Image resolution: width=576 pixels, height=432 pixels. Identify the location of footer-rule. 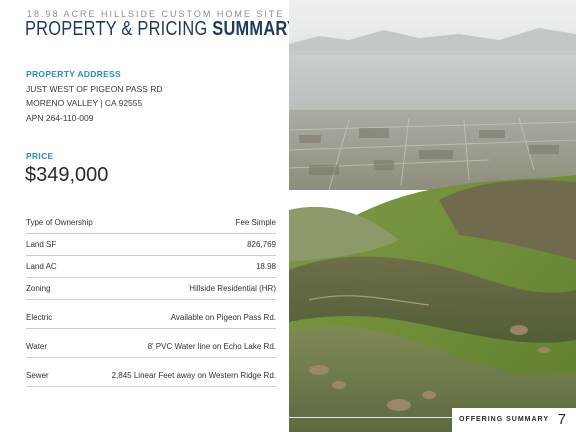
(370, 417).